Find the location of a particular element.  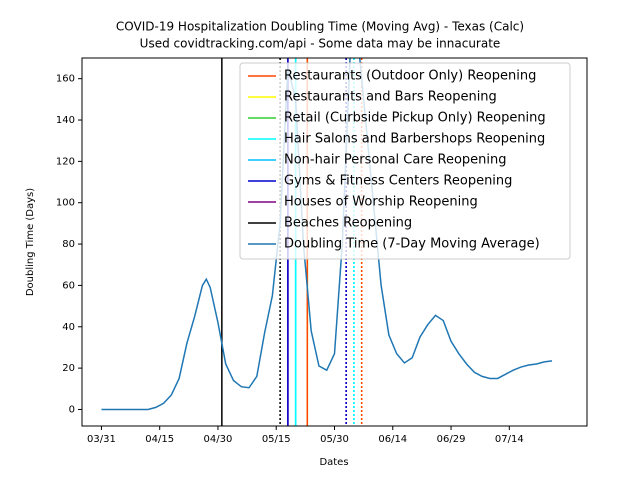

legend-label: Restaurants (Outdoor Only) Reopening is located at coordinates (410, 76).